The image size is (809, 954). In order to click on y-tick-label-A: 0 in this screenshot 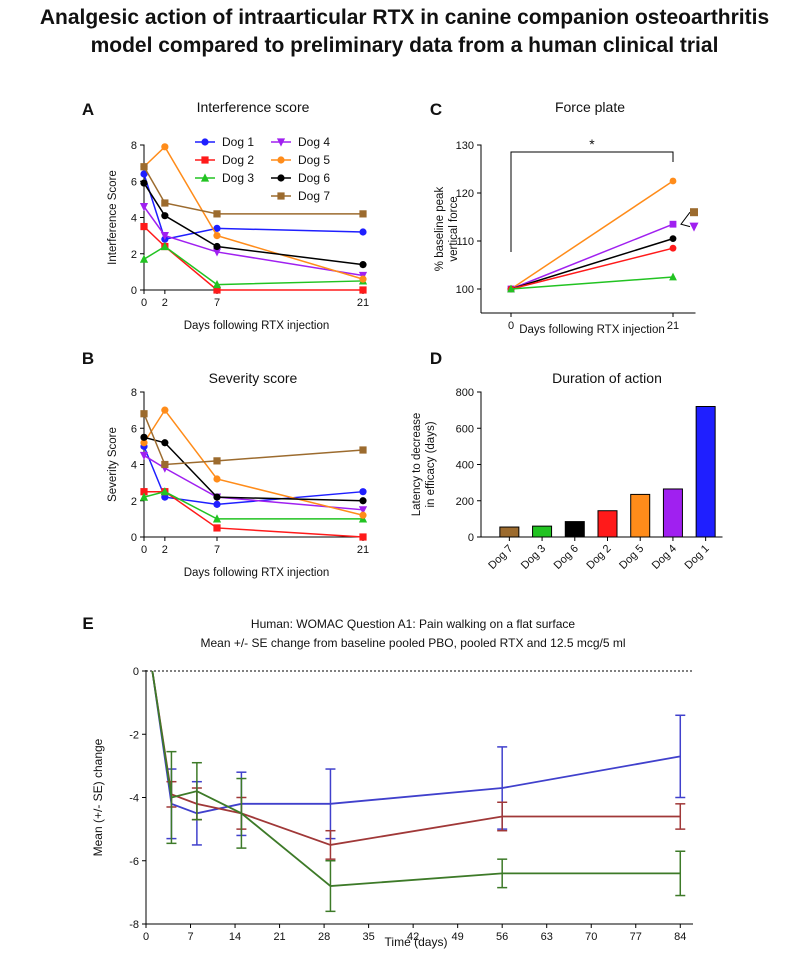, I will do `click(134, 291)`.